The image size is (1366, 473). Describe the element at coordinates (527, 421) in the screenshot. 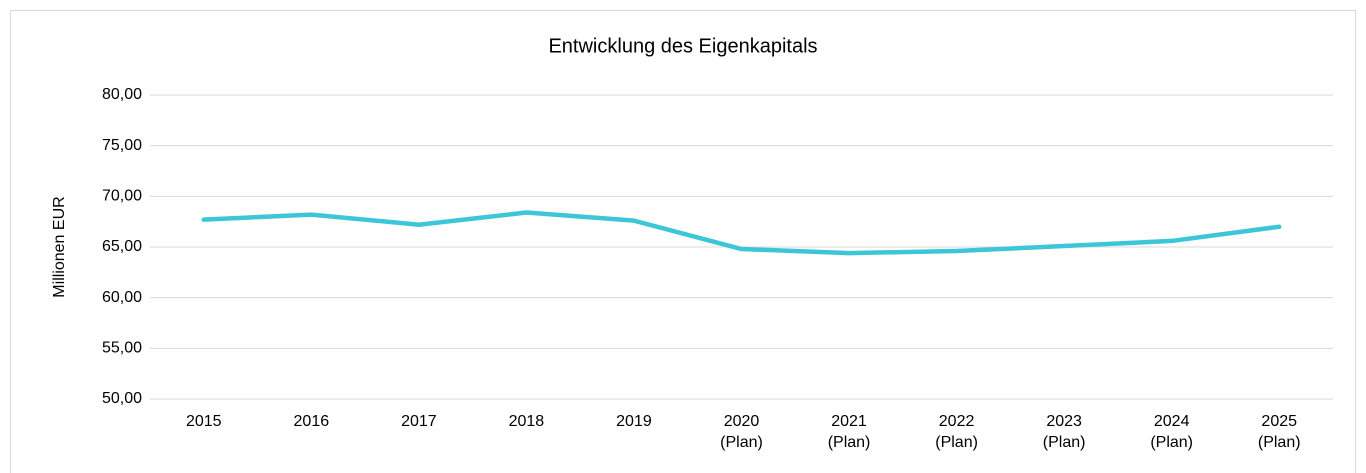

I see `x-tick-label: 2018` at that location.